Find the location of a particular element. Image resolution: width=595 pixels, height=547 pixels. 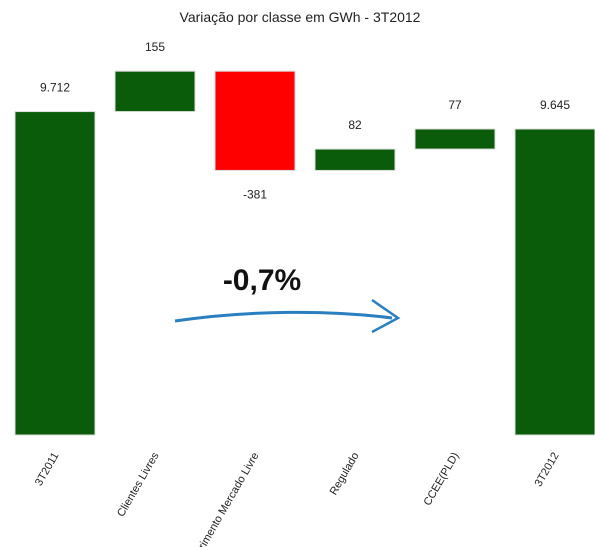

value-label: 155 is located at coordinates (155, 47).